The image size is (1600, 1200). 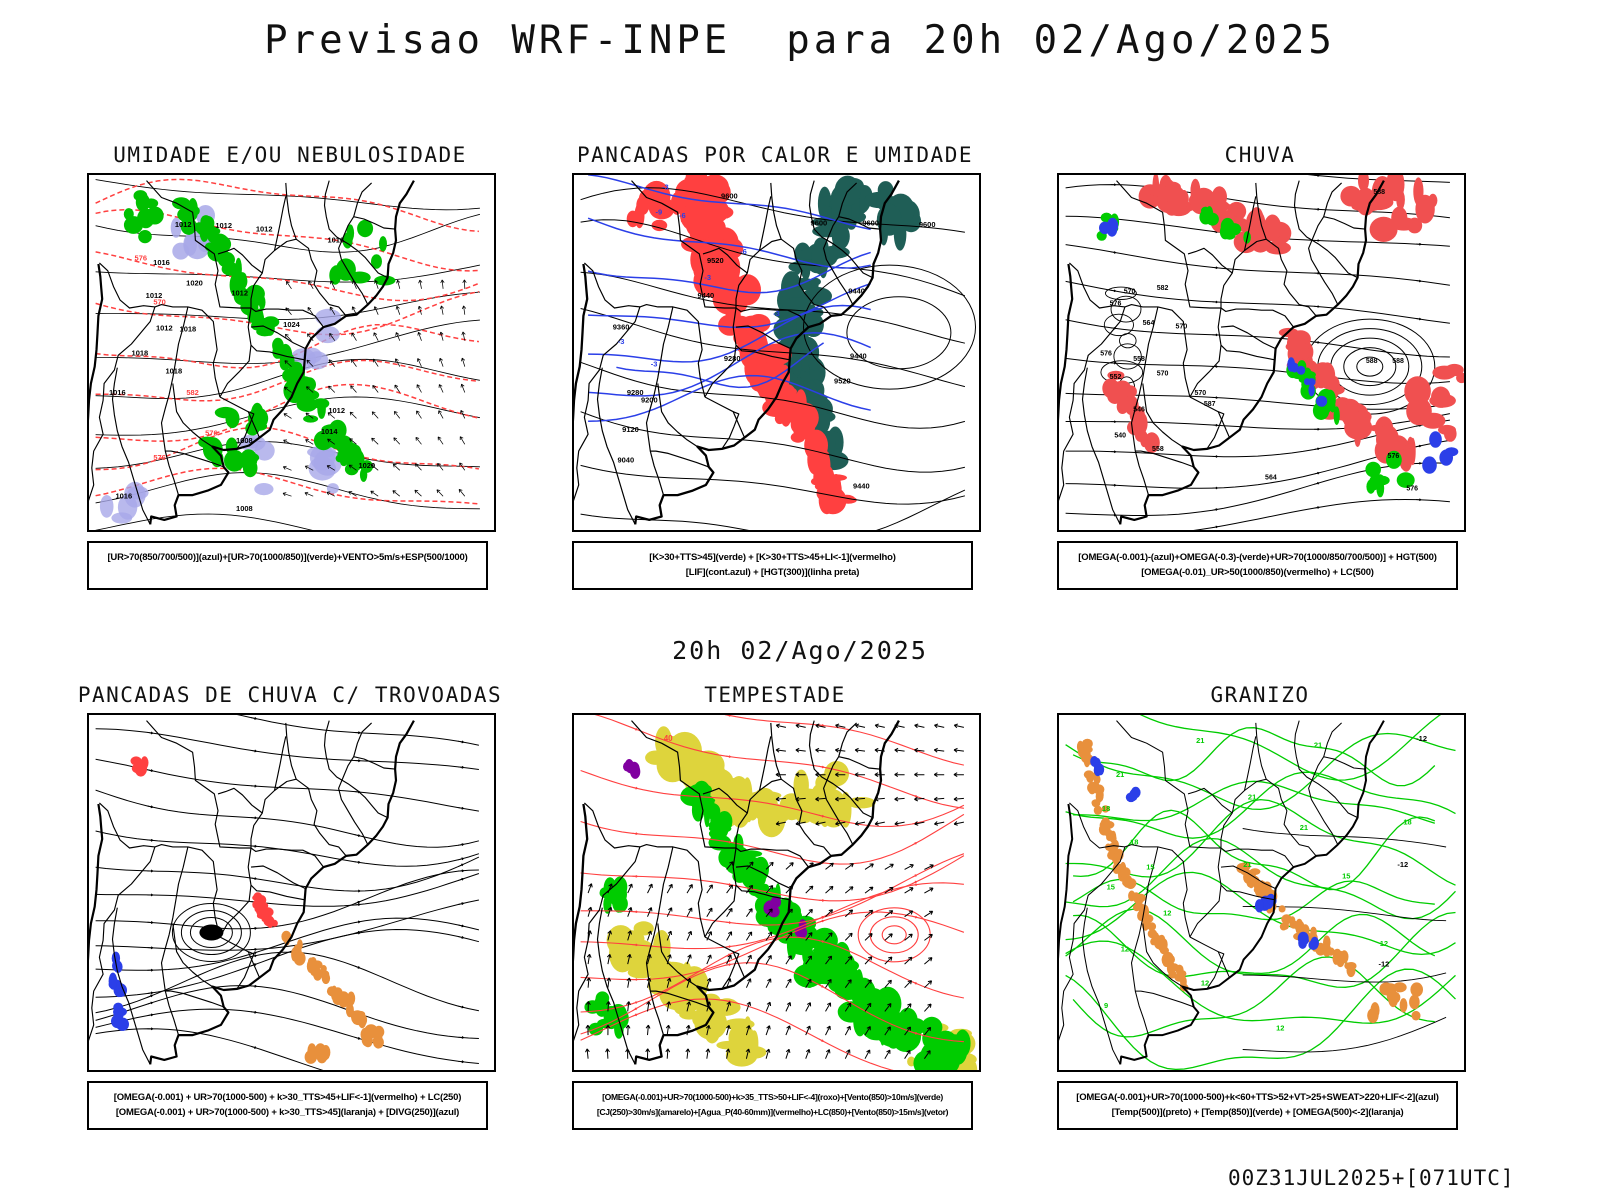 I want to click on svg-text: -6, so click(x=743, y=251).